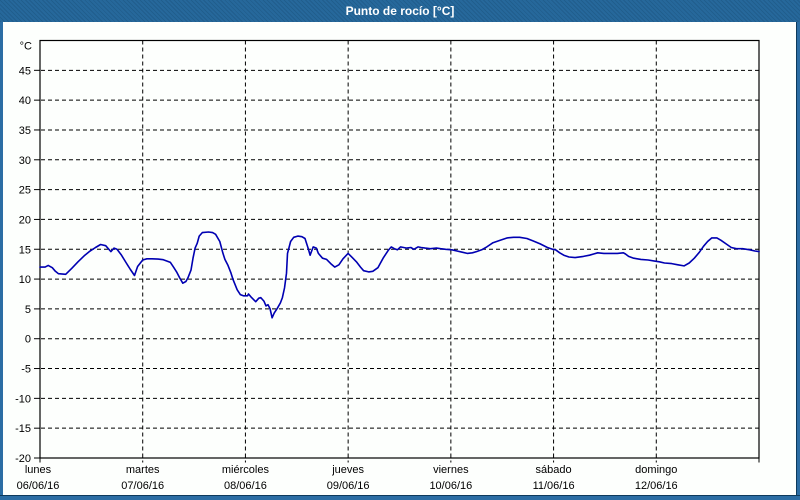 This screenshot has width=800, height=500. Describe the element at coordinates (25, 280) in the screenshot. I see `y-tick-label: 10` at that location.